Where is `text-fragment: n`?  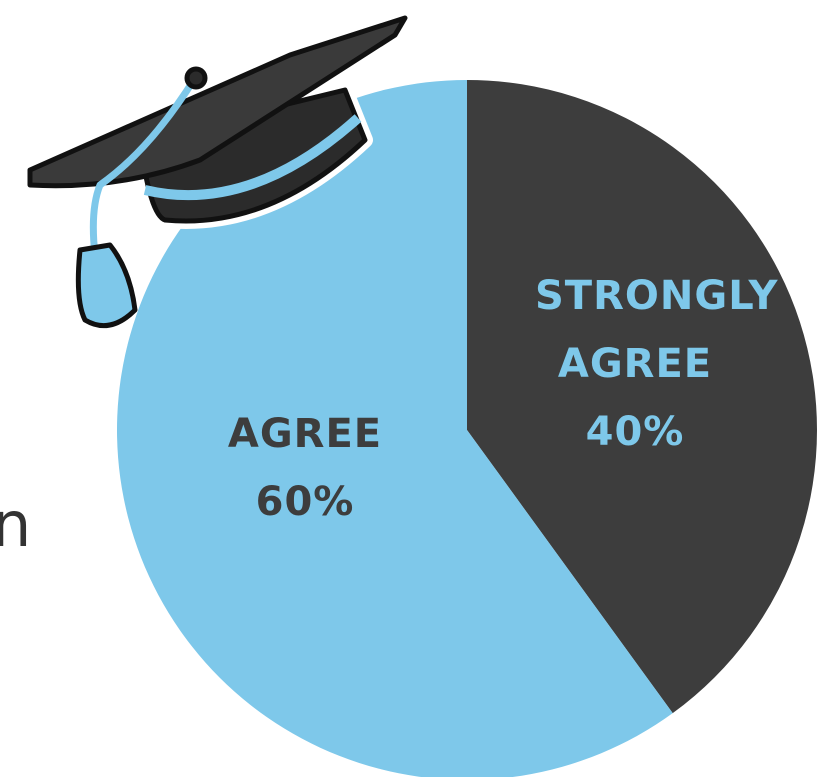
text-fragment: n is located at coordinates (16, 524).